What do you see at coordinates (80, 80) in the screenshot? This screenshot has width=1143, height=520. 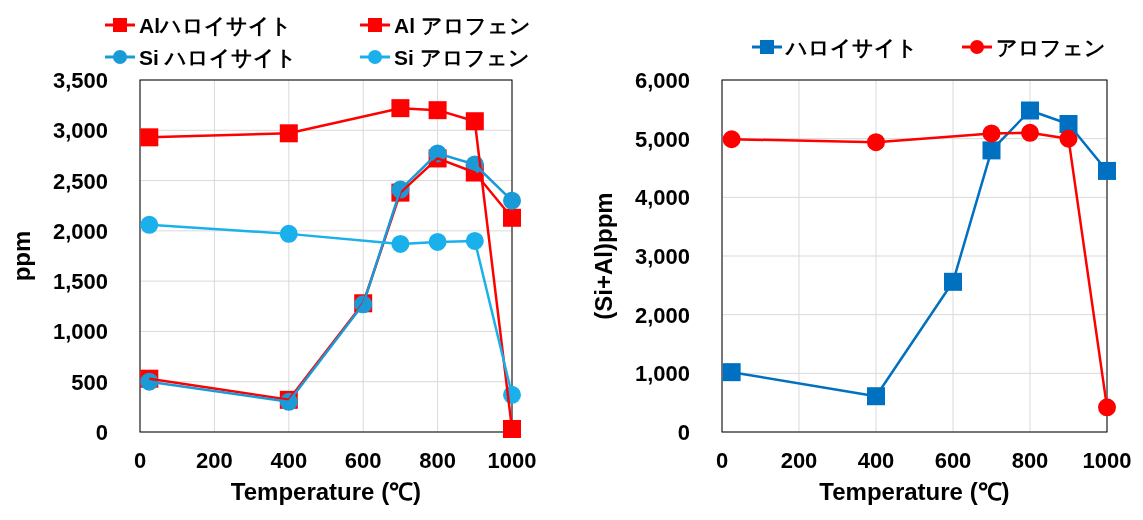 I see `y-tick-label: 3,500` at bounding box center [80, 80].